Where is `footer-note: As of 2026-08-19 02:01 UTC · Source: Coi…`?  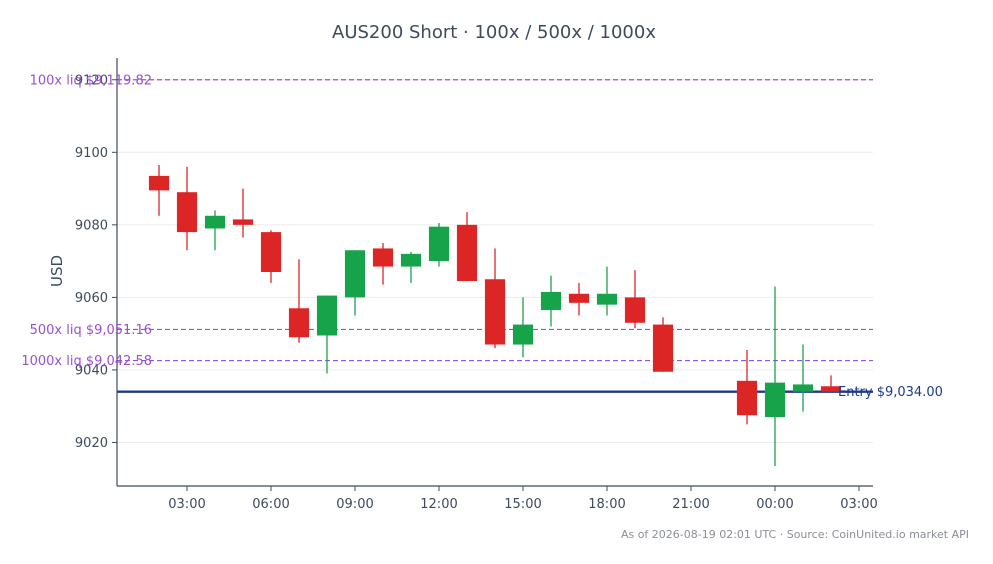
footer-note: As of 2026-08-19 02:01 UTC · Source: Coi… is located at coordinates (795, 534).